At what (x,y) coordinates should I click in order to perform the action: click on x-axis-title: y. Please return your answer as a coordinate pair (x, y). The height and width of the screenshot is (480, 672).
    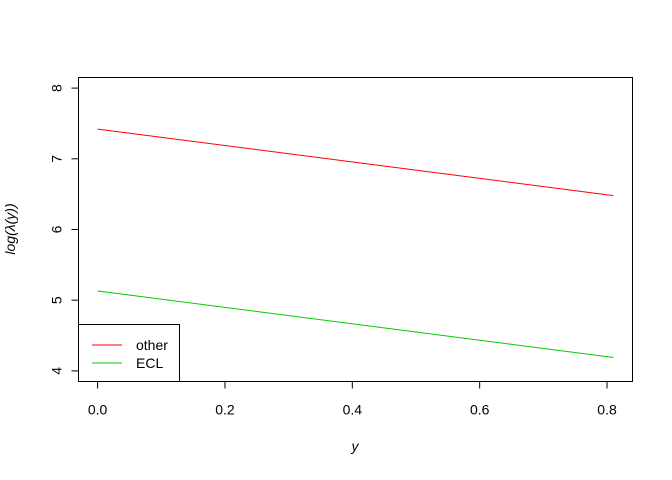
    Looking at the image, I should click on (355, 446).